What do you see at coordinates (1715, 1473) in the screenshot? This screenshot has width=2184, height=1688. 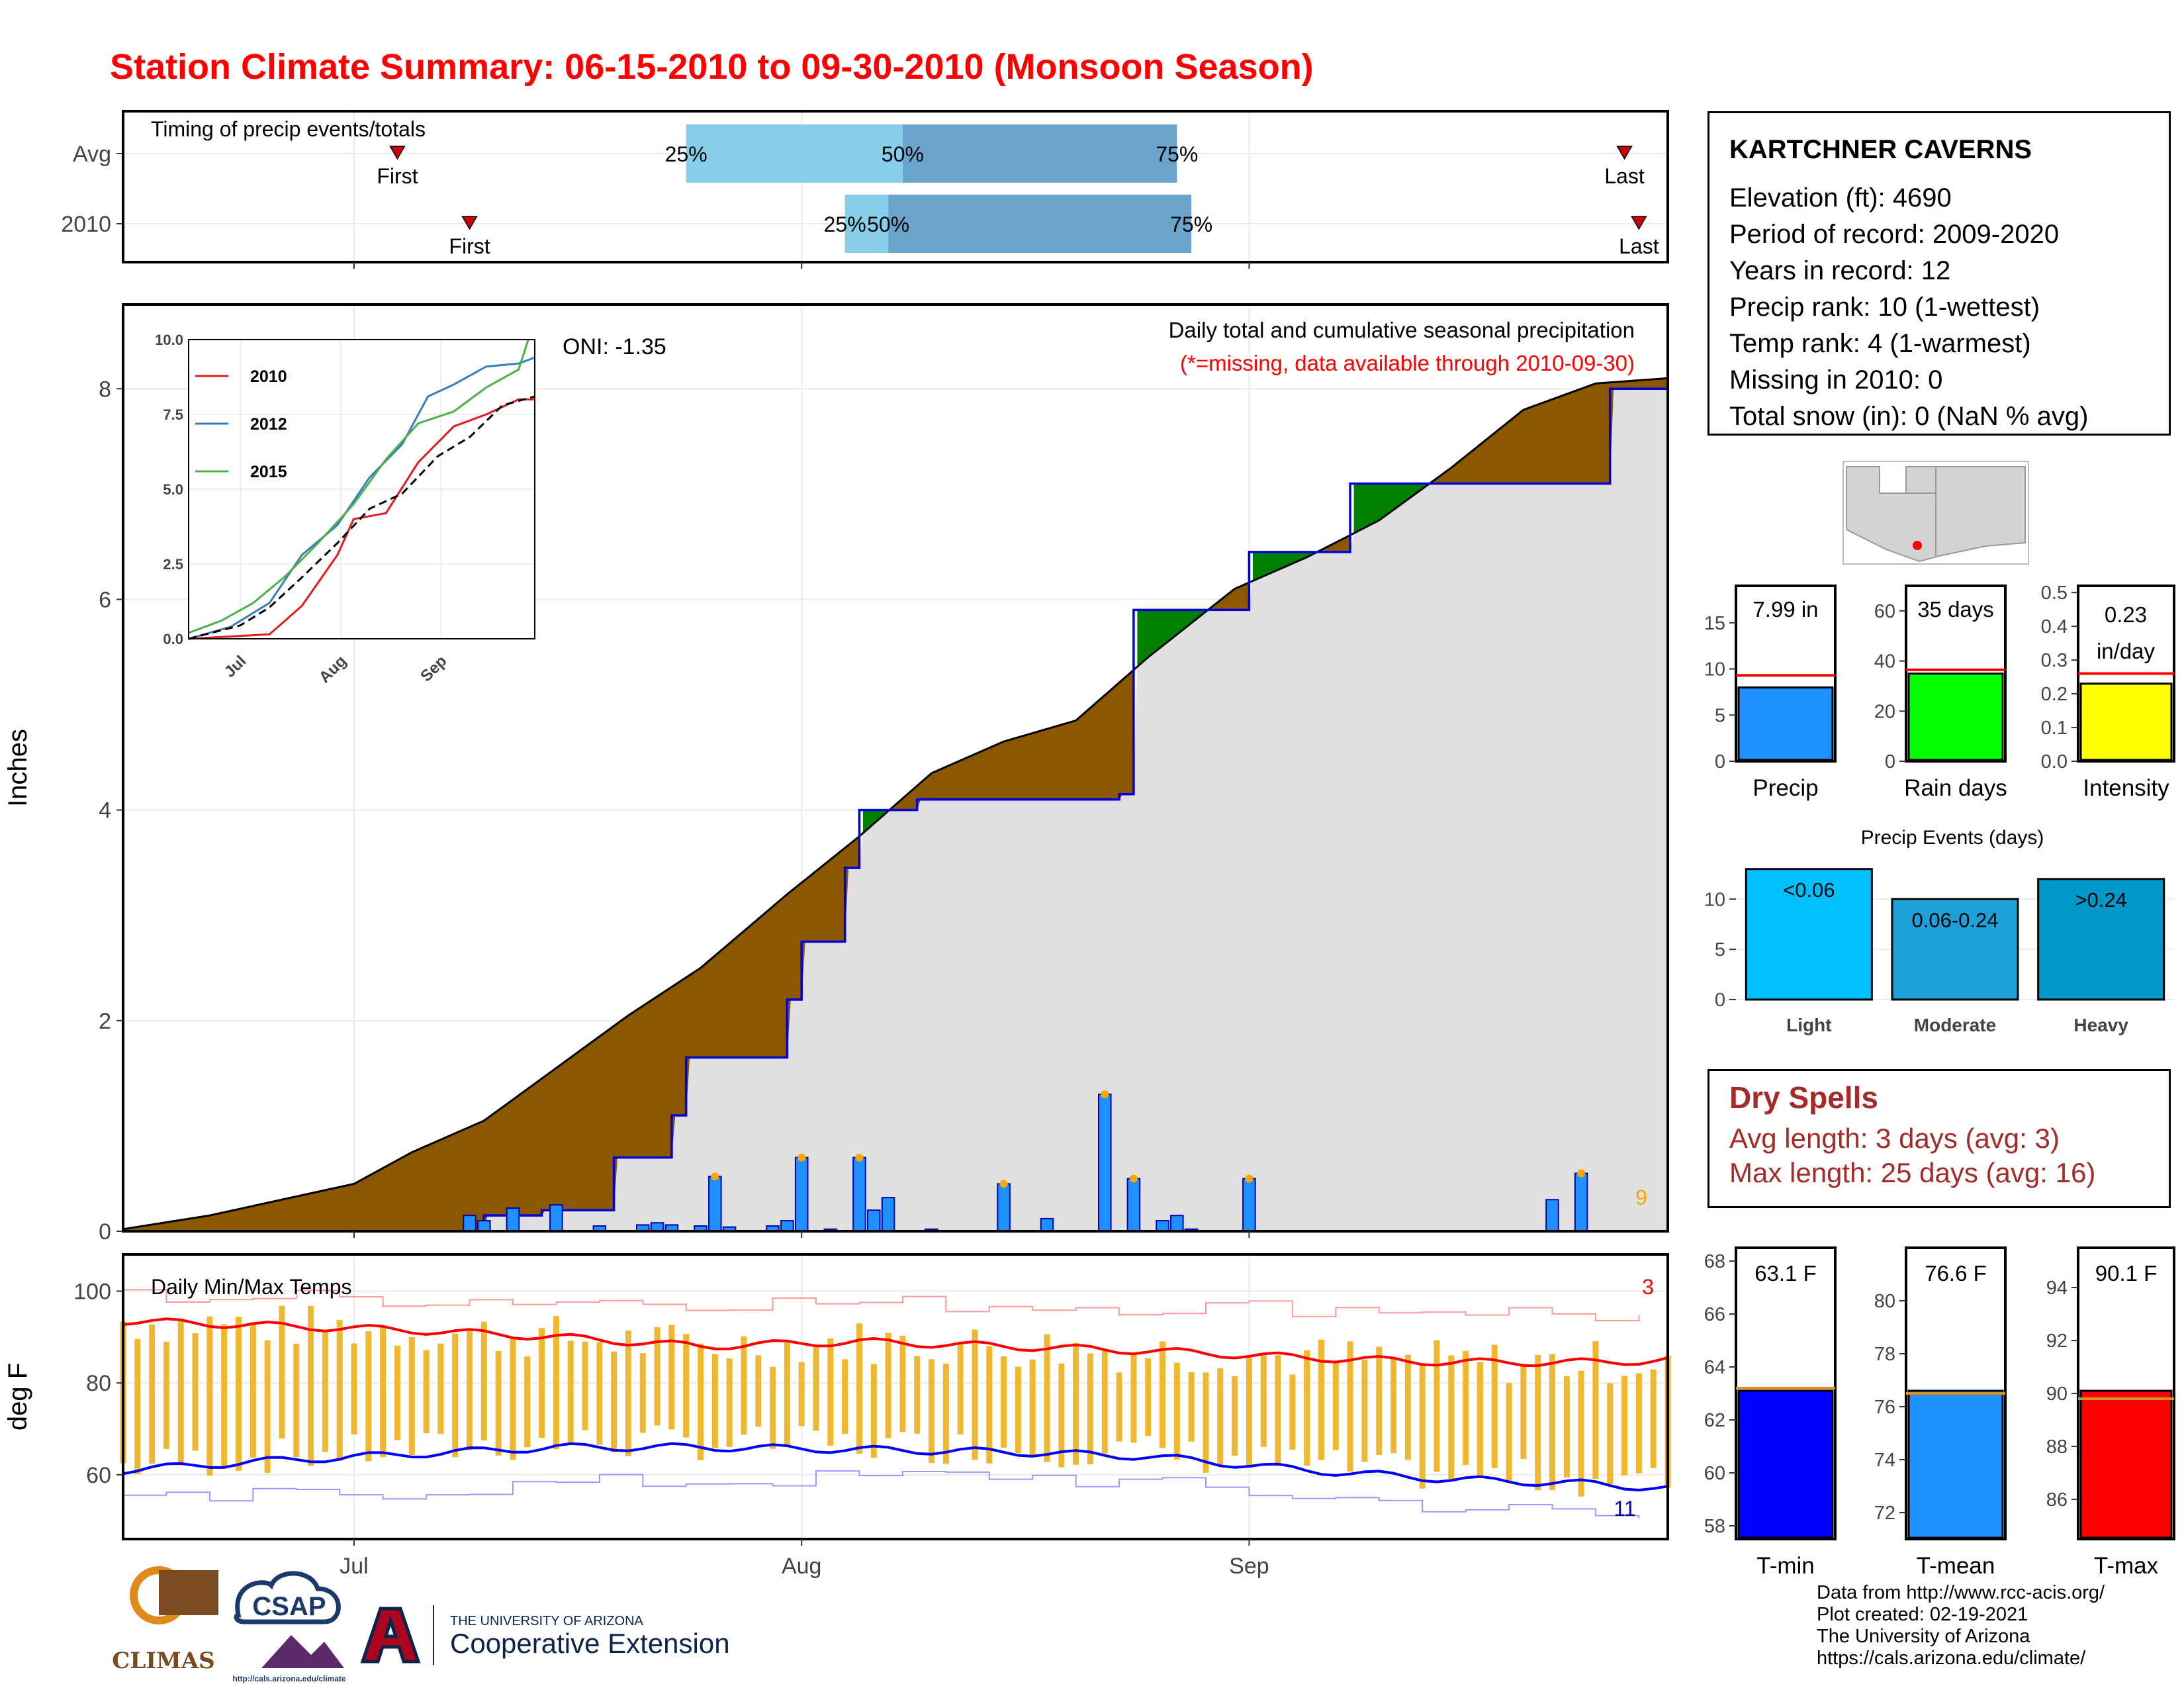 I see `tmin-summary-ytick-label: 60` at bounding box center [1715, 1473].